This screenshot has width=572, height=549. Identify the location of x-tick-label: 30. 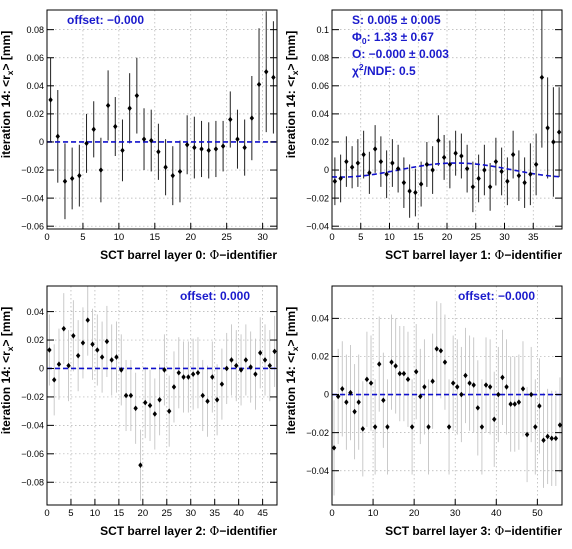
(504, 237).